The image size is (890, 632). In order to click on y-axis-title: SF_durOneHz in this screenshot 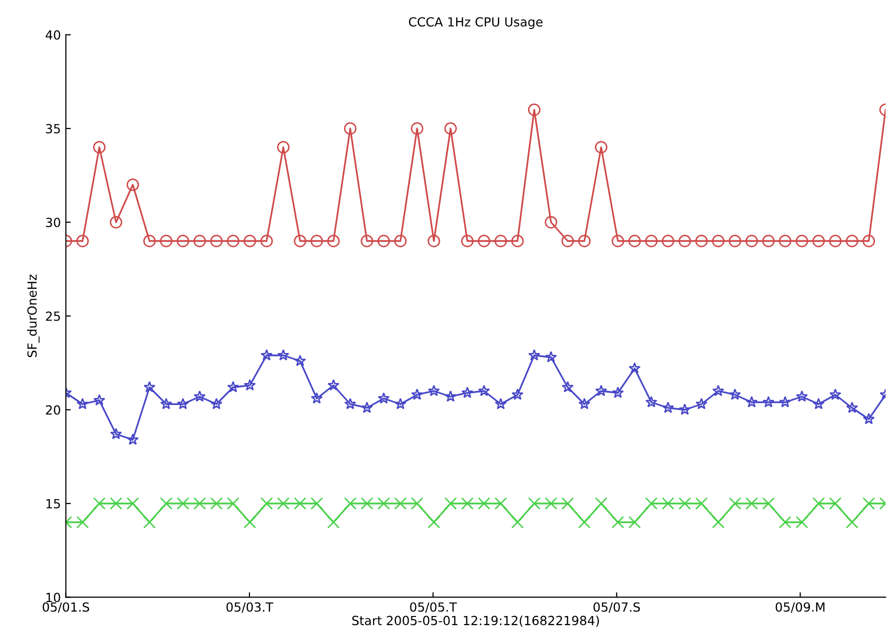, I will do `click(33, 316)`.